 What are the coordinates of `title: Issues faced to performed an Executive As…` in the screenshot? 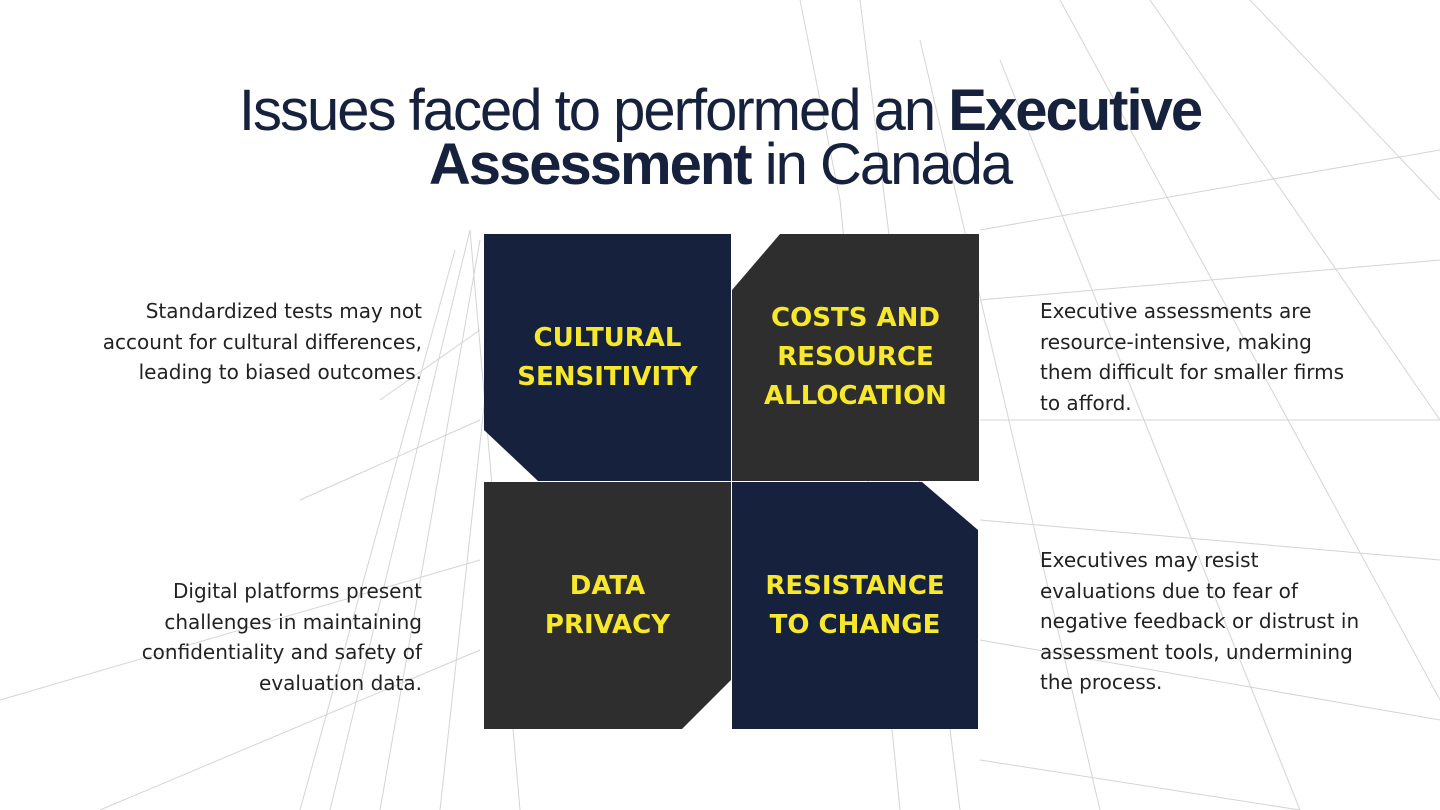 It's located at (720, 138).